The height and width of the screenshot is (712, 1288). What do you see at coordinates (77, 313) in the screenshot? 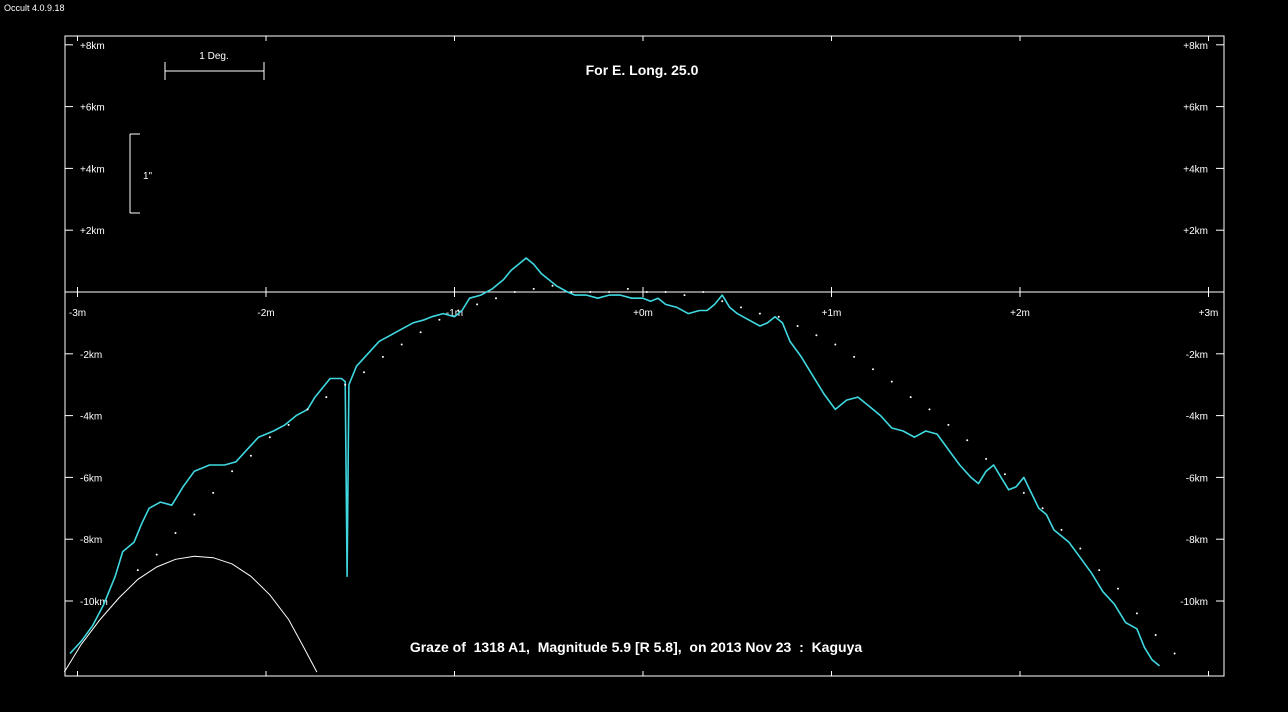
I see `x-tick-label: -3m` at bounding box center [77, 313].